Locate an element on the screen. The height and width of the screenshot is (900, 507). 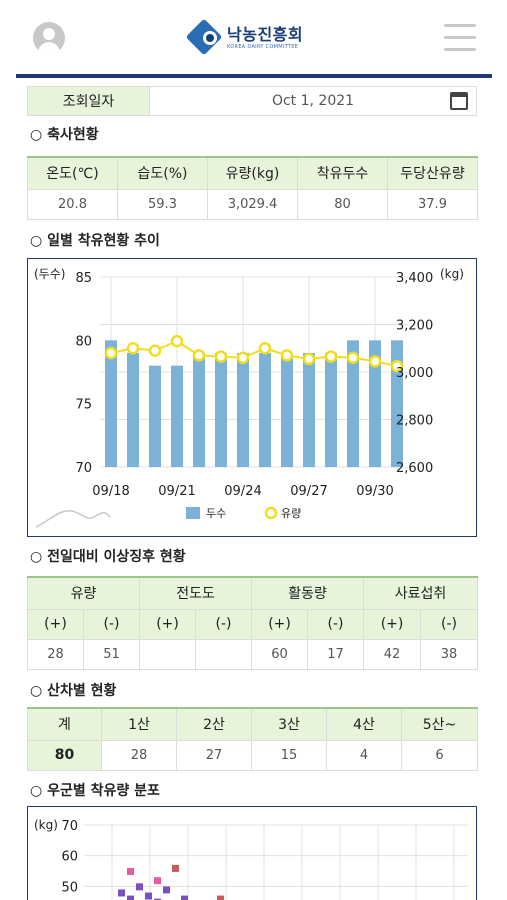
left-tick-label: 80 is located at coordinates (83, 341).